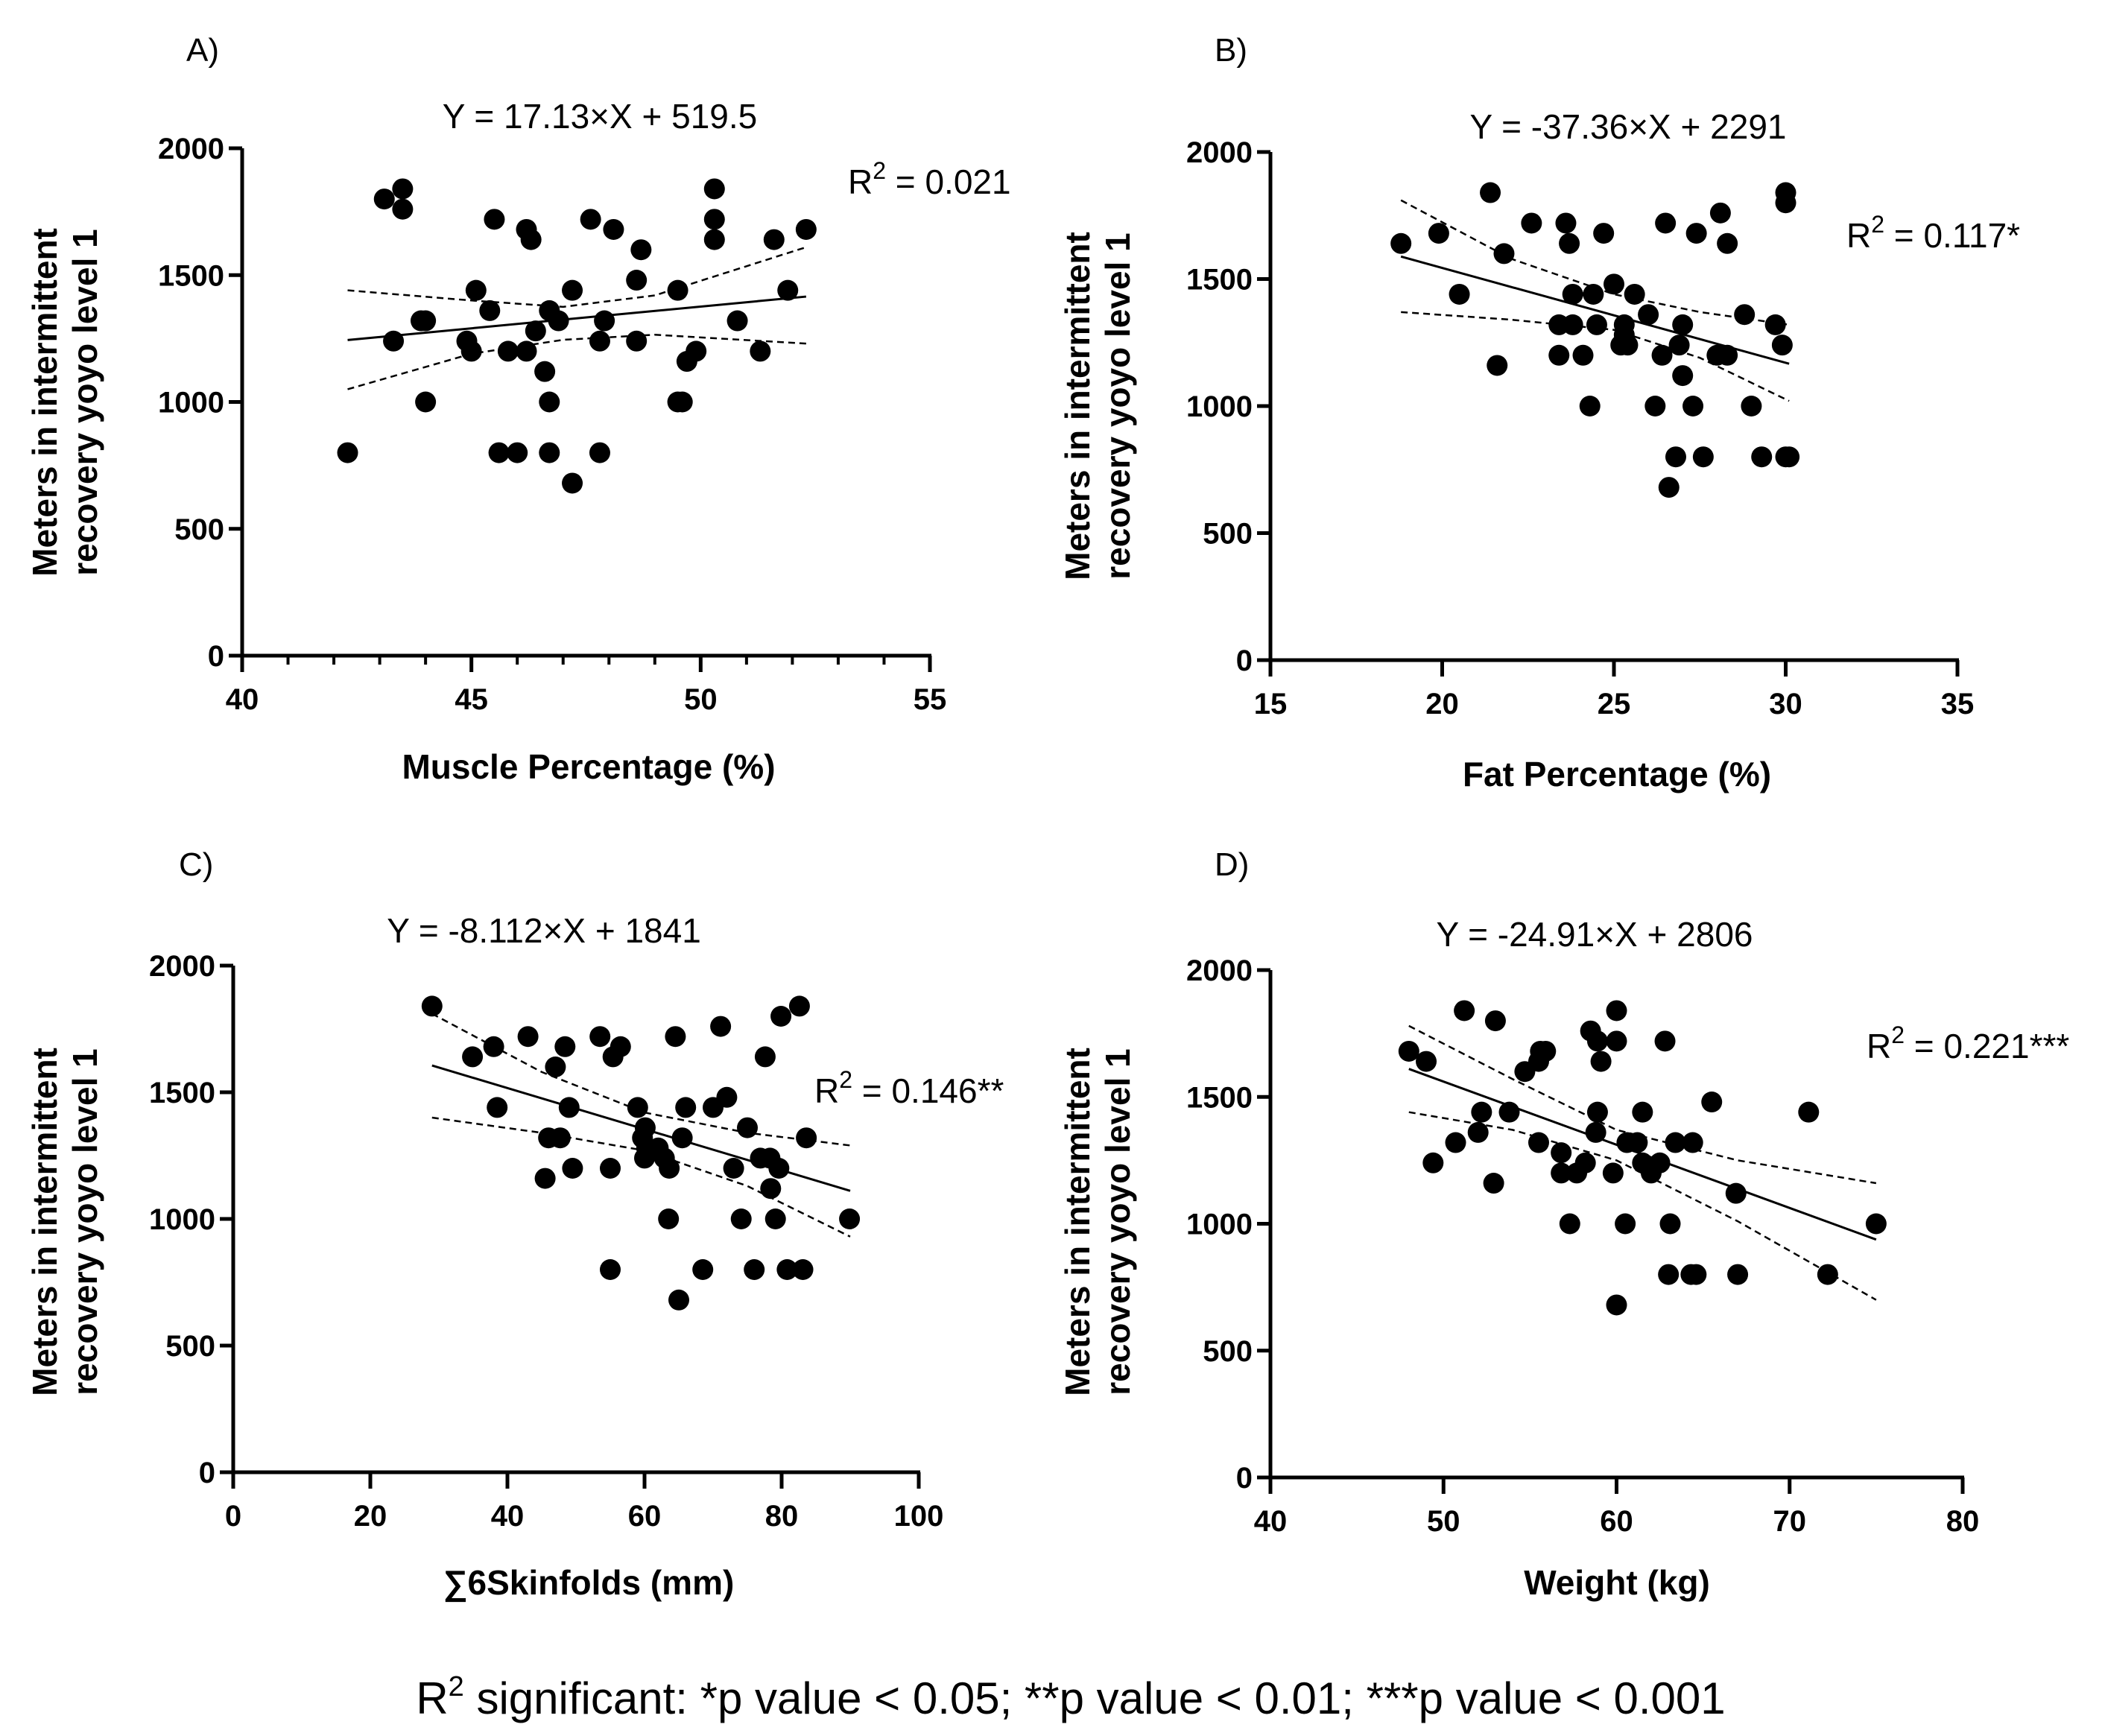  I want to click on x-tick-label: 30, so click(1786, 704).